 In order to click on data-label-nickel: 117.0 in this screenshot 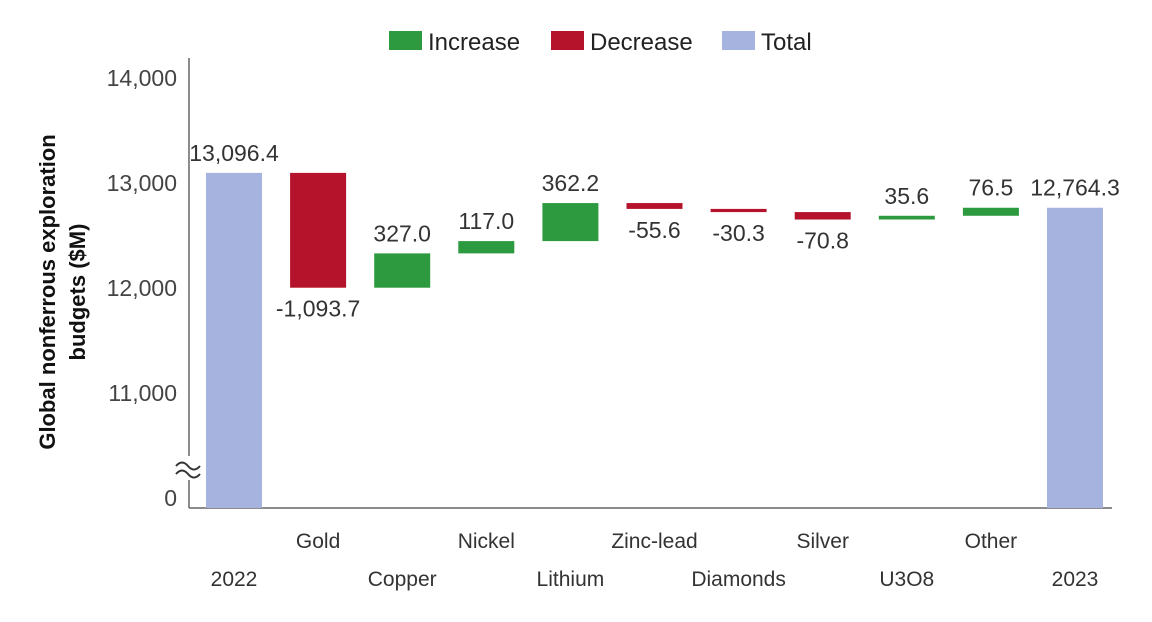, I will do `click(486, 221)`.